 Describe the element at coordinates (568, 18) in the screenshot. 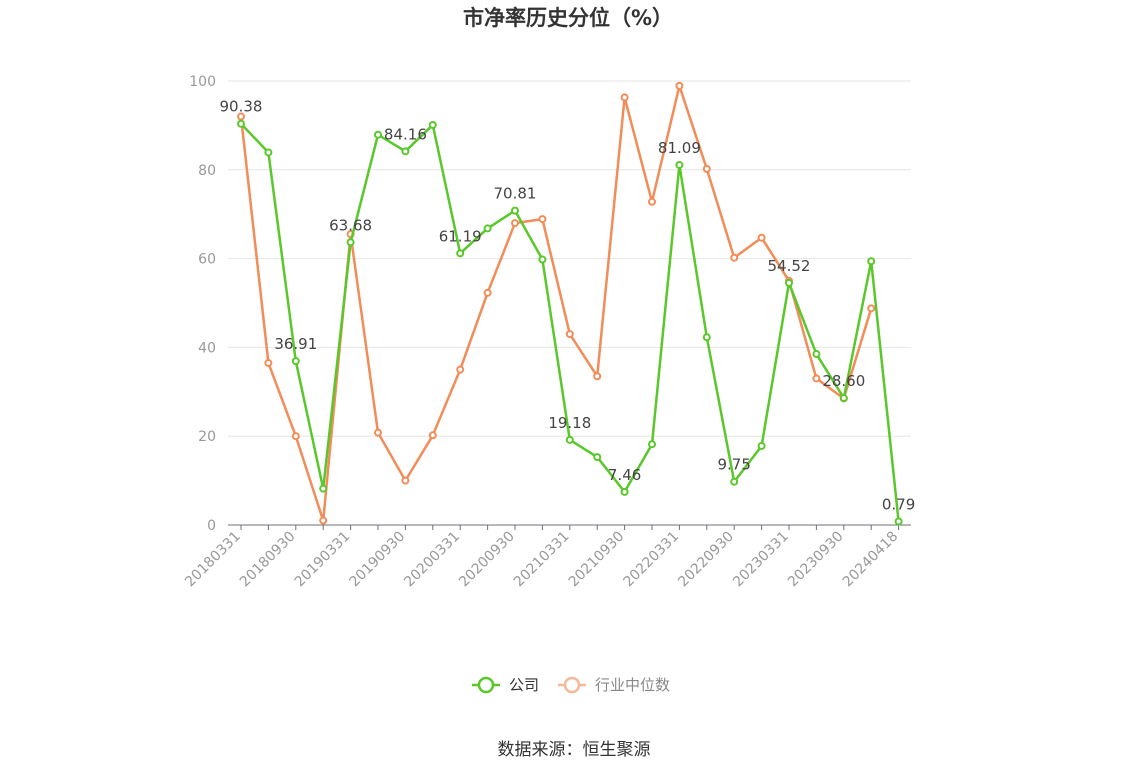

I see `chart-title: 市净率历史分位（%）` at that location.